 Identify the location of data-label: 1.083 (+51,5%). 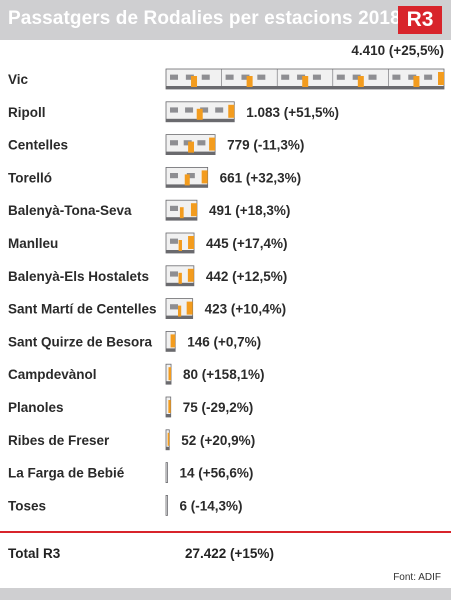
(292, 112).